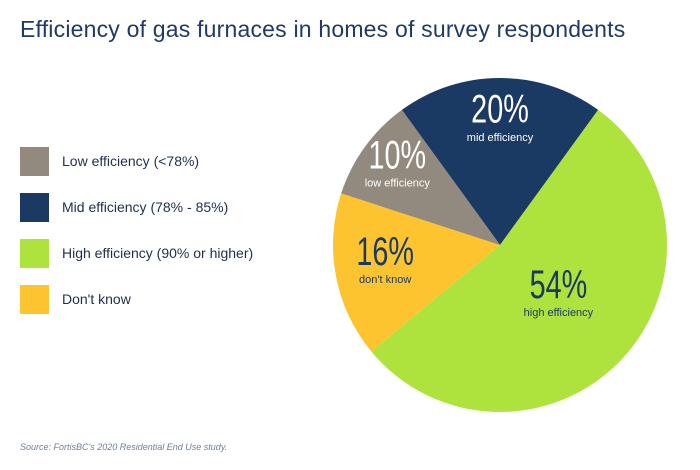 This screenshot has height=470, width=700. I want to click on pie-slice-low-efficiency, so click(420, 177).